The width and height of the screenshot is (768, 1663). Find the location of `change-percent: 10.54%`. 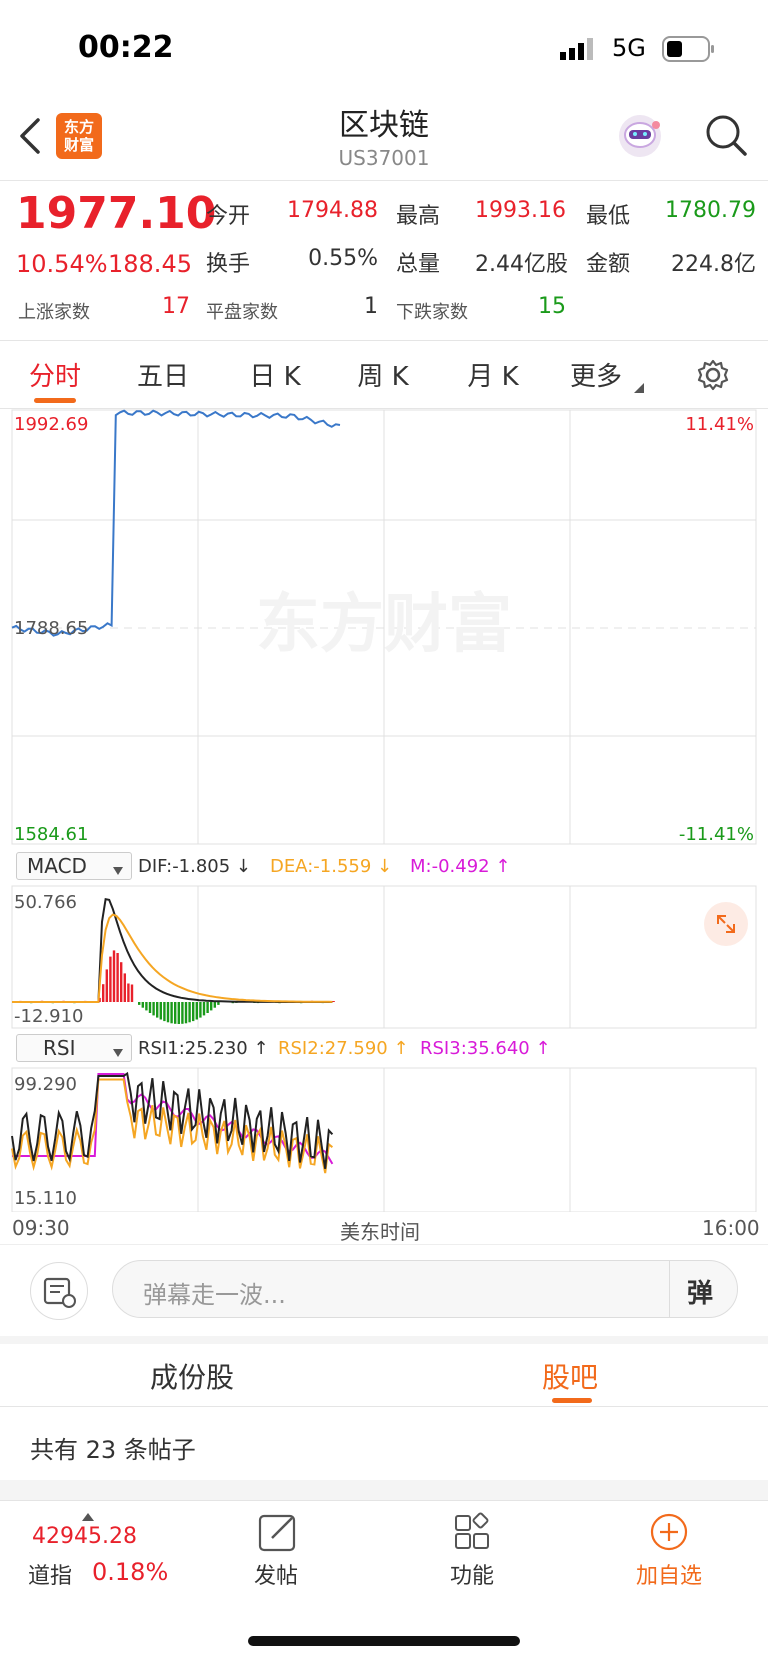

change-percent: 10.54% is located at coordinates (62, 264).